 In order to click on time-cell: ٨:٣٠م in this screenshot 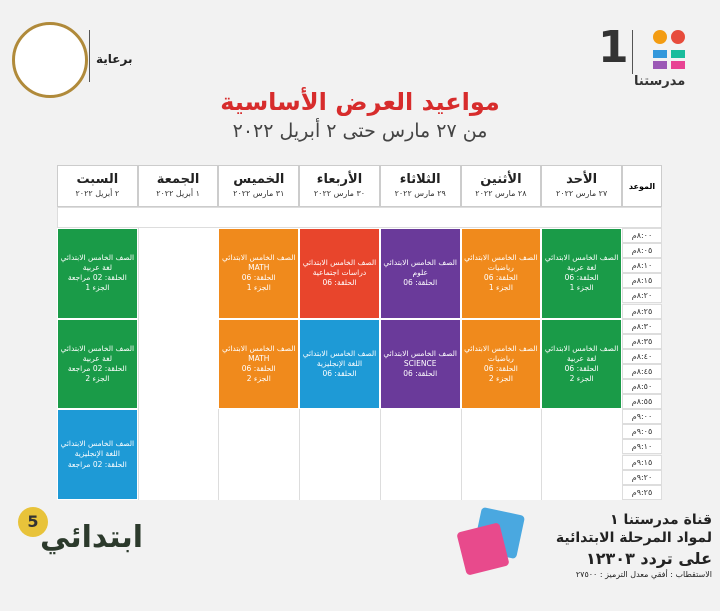, I will do `click(642, 326)`.